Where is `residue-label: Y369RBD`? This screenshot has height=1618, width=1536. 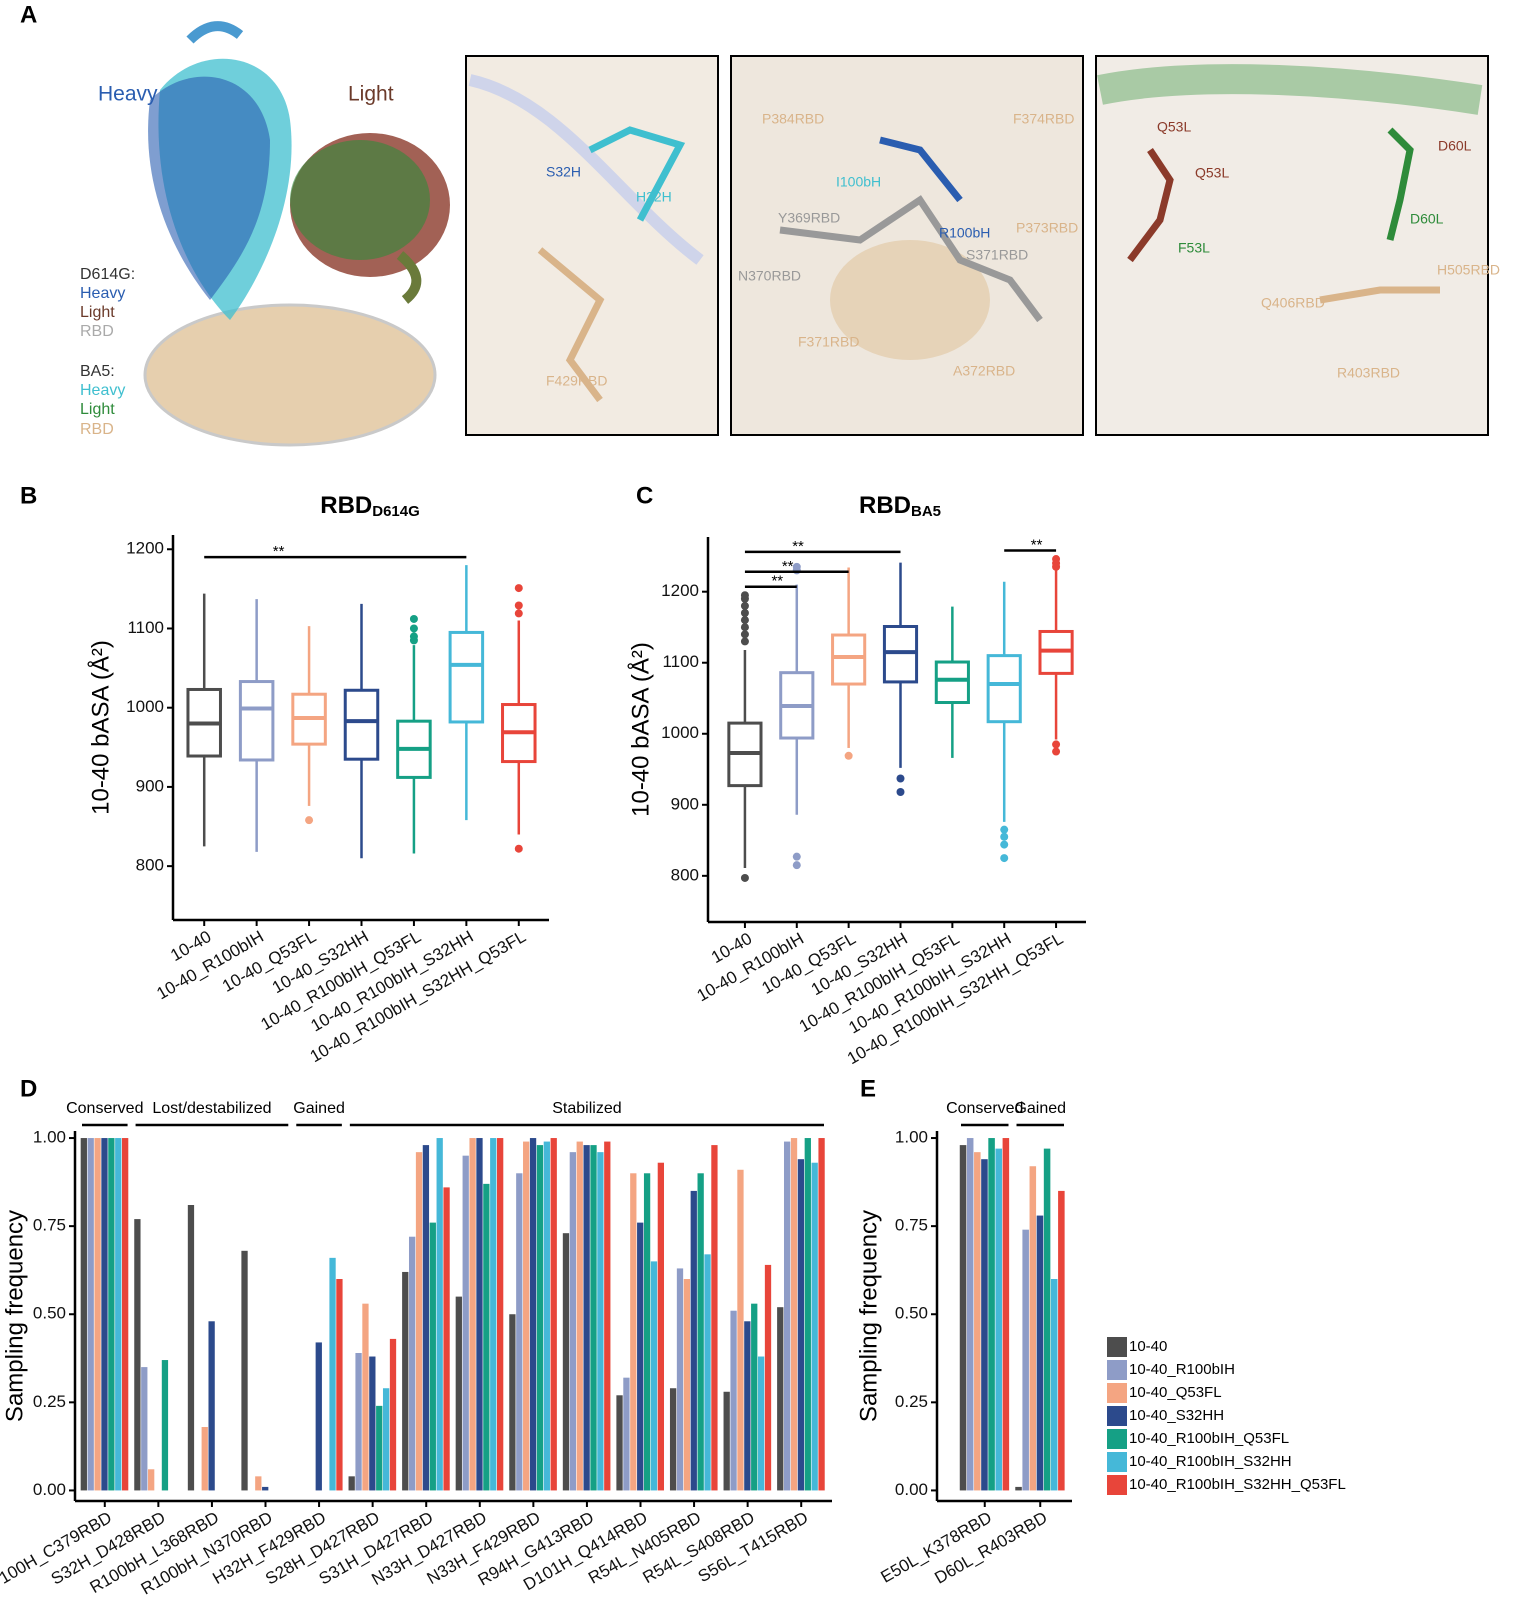 residue-label: Y369RBD is located at coordinates (809, 218).